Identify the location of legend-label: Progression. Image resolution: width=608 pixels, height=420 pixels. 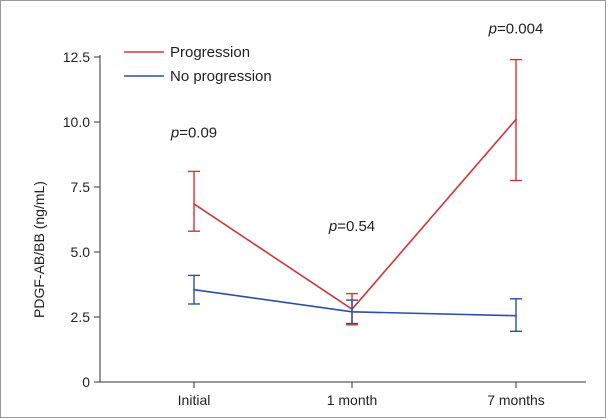
(210, 52).